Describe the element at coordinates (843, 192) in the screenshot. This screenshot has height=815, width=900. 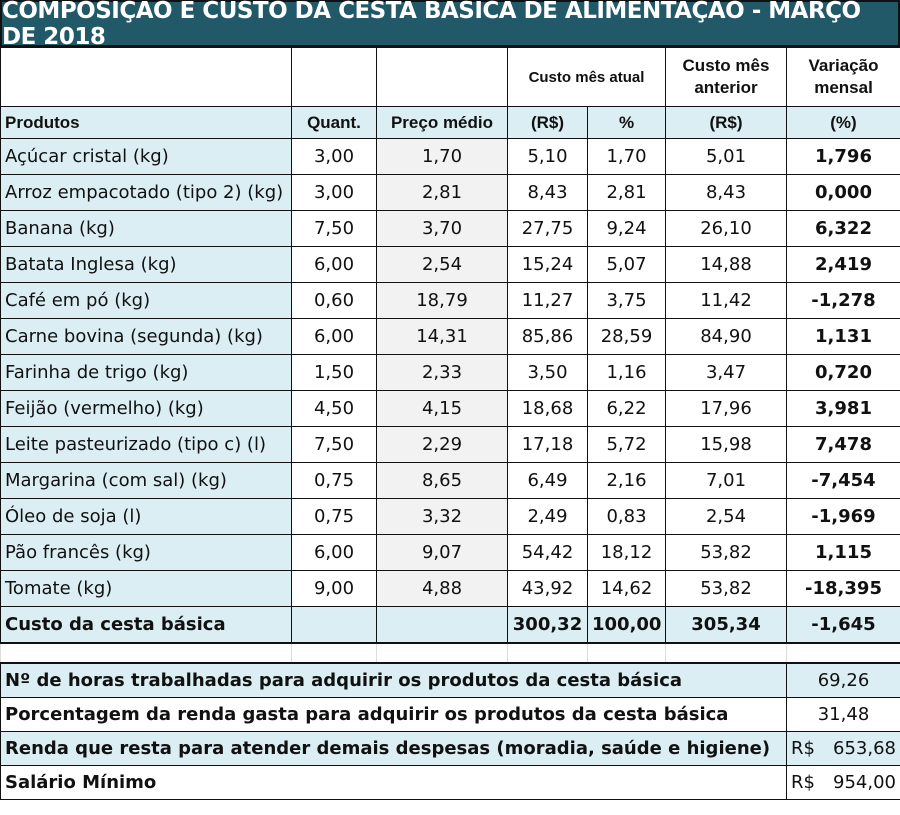
I see `monthly-variation: 0,000` at that location.